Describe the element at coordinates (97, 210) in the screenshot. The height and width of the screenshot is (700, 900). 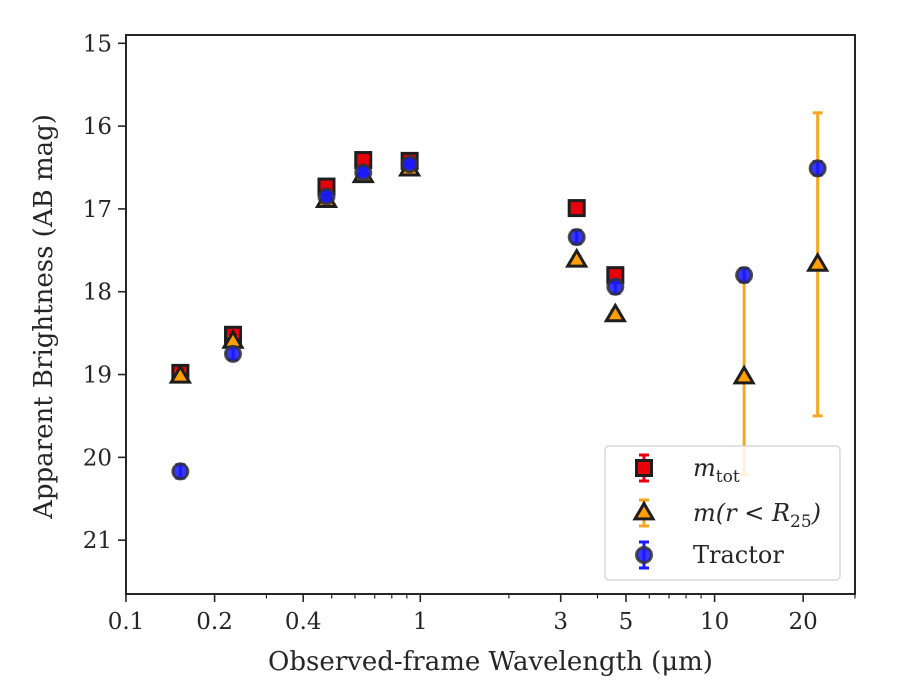
I see `y-tick-label: 17` at that location.